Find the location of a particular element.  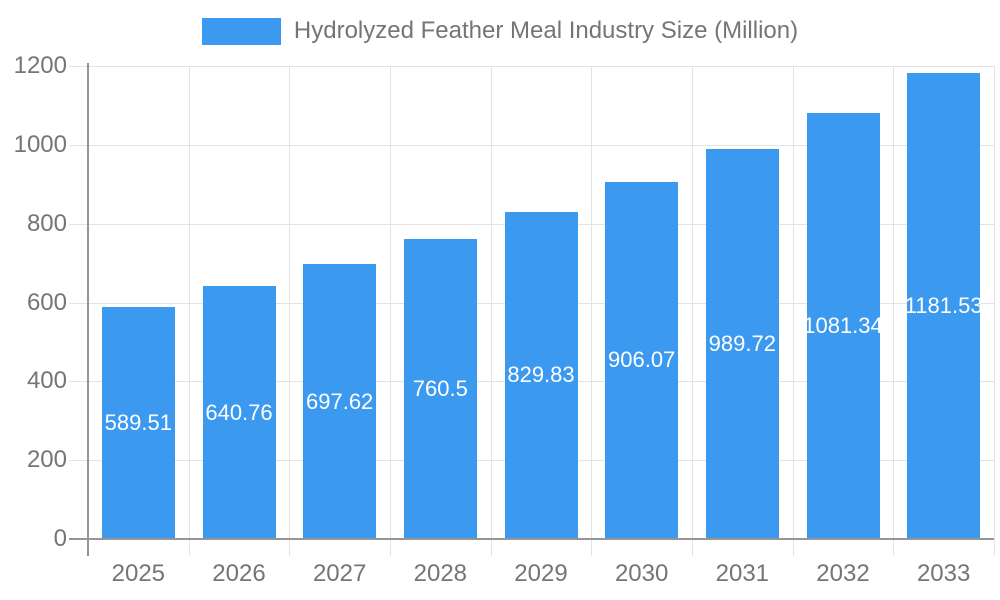

bar-value-label: 589.51 is located at coordinates (138, 422).